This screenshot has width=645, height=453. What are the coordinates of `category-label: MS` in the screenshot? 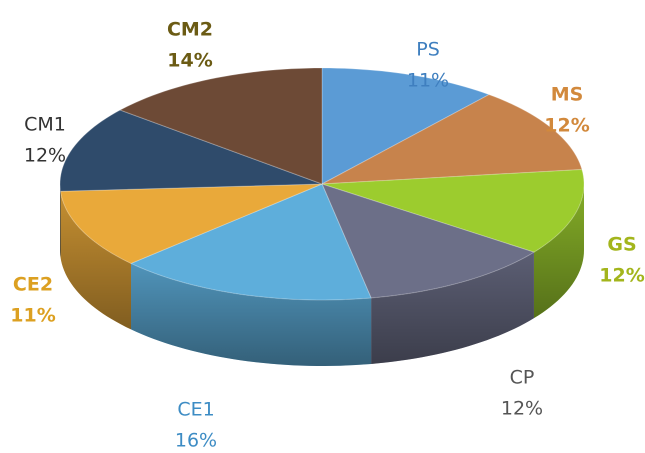 It's located at (567, 95).